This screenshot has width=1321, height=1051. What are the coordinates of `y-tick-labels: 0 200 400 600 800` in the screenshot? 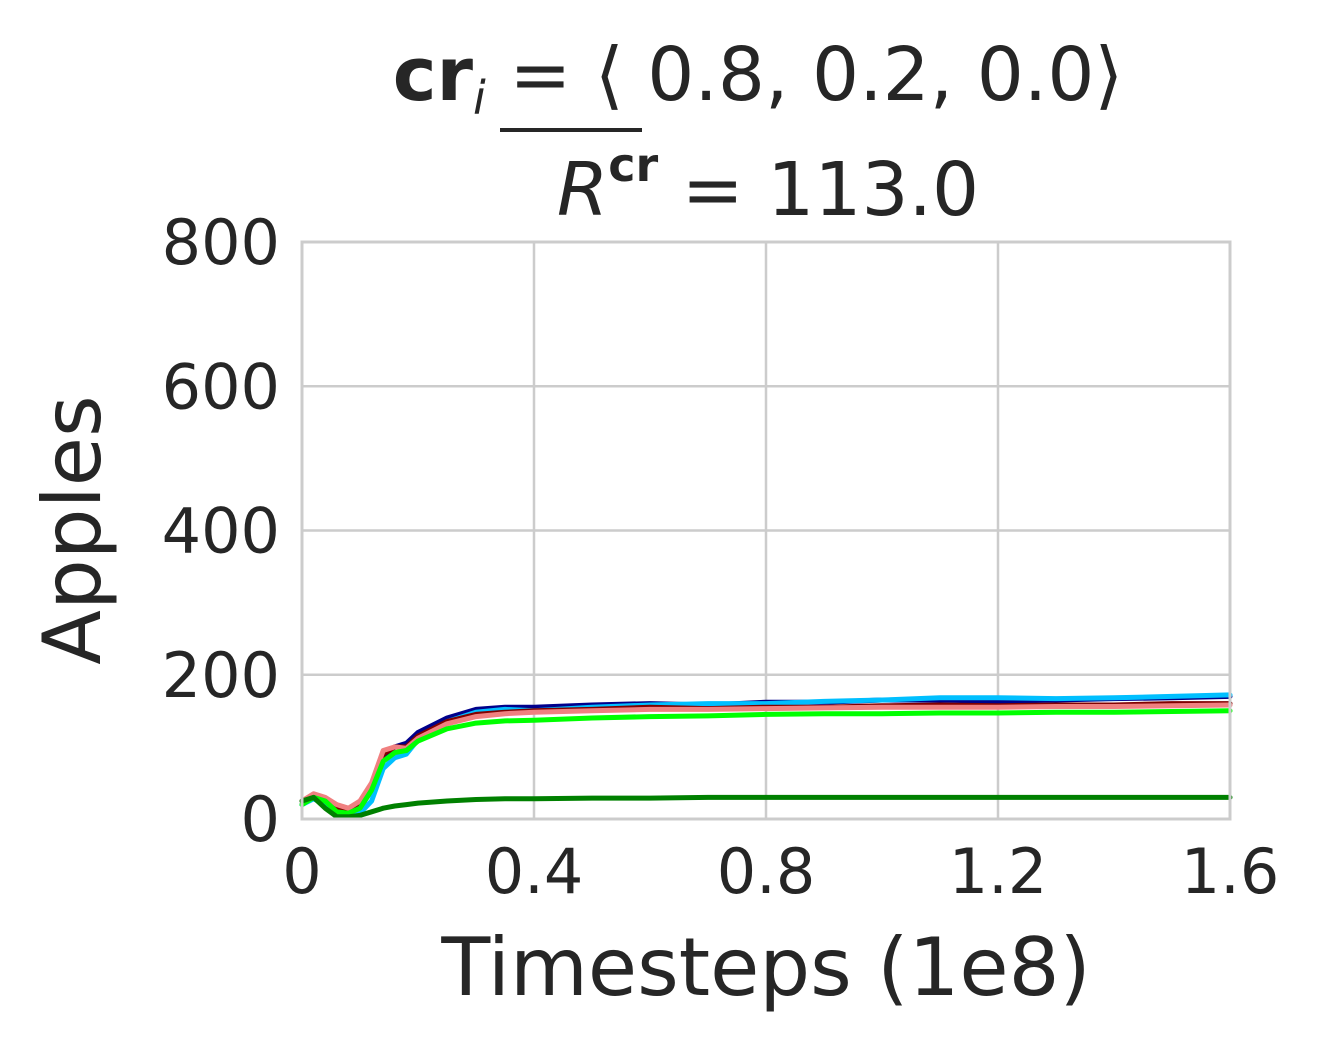 It's located at (221, 531).